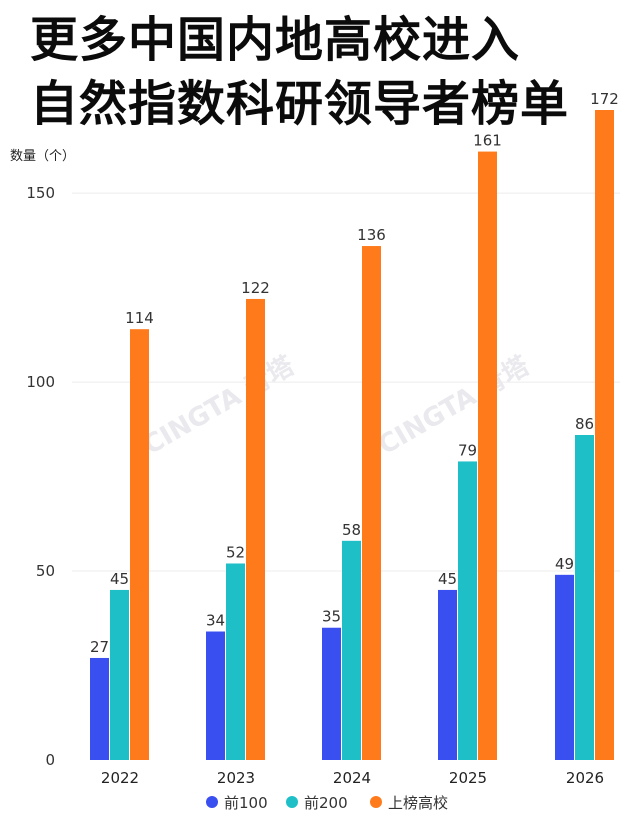 The height and width of the screenshot is (822, 636). I want to click on bar-top200-2024, so click(351, 650).